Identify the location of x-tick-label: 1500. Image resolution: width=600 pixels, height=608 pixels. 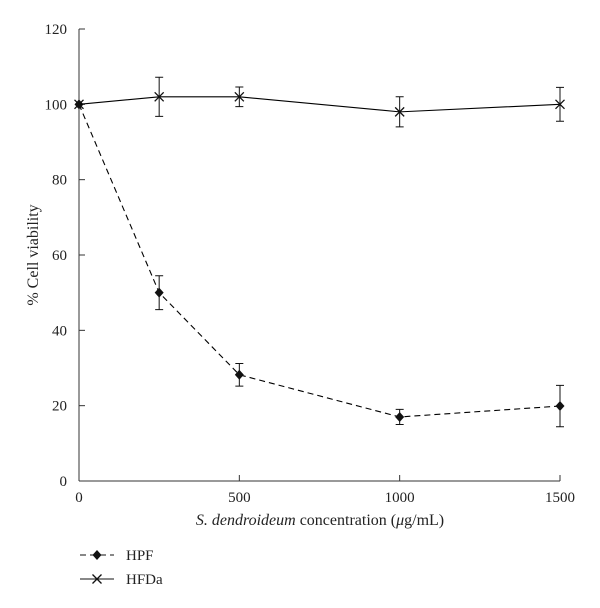
(560, 498).